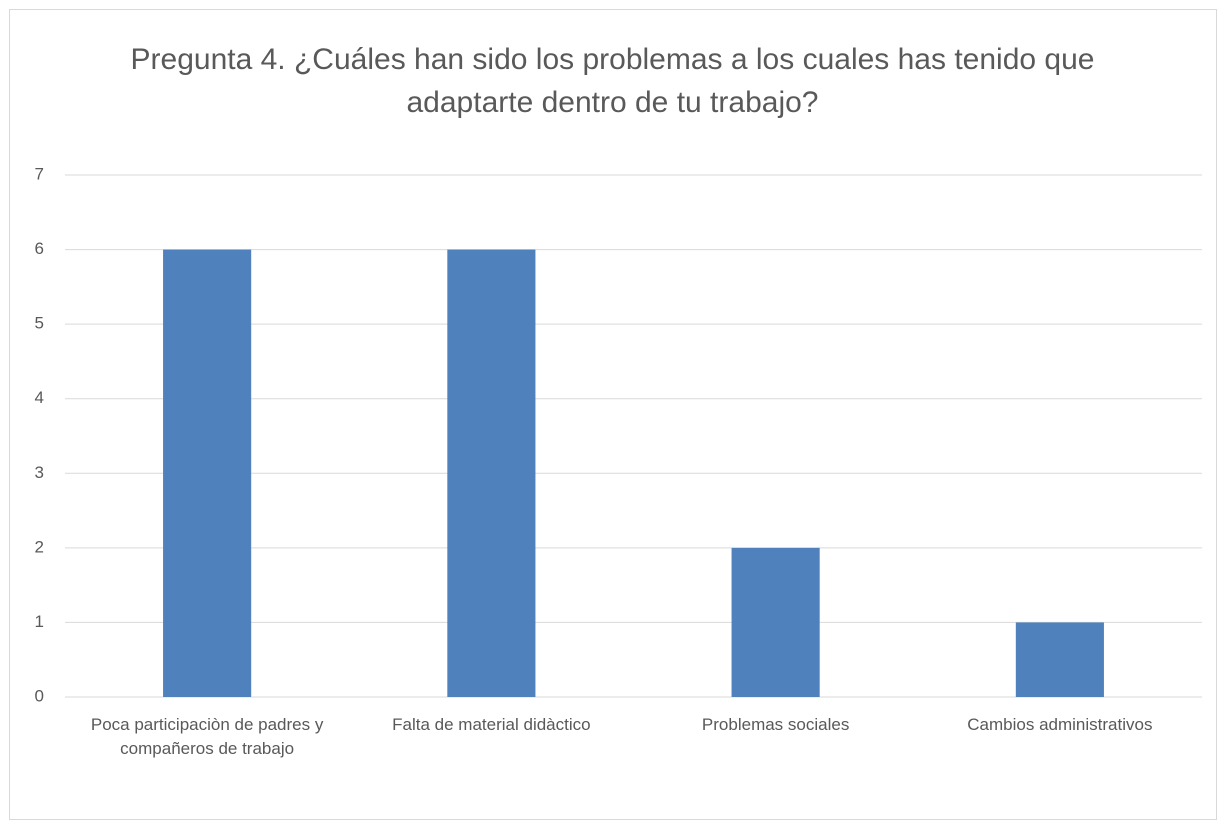 This screenshot has height=829, width=1225. Describe the element at coordinates (1060, 724) in the screenshot. I see `x-tick-label: Cambios administrativos` at that location.